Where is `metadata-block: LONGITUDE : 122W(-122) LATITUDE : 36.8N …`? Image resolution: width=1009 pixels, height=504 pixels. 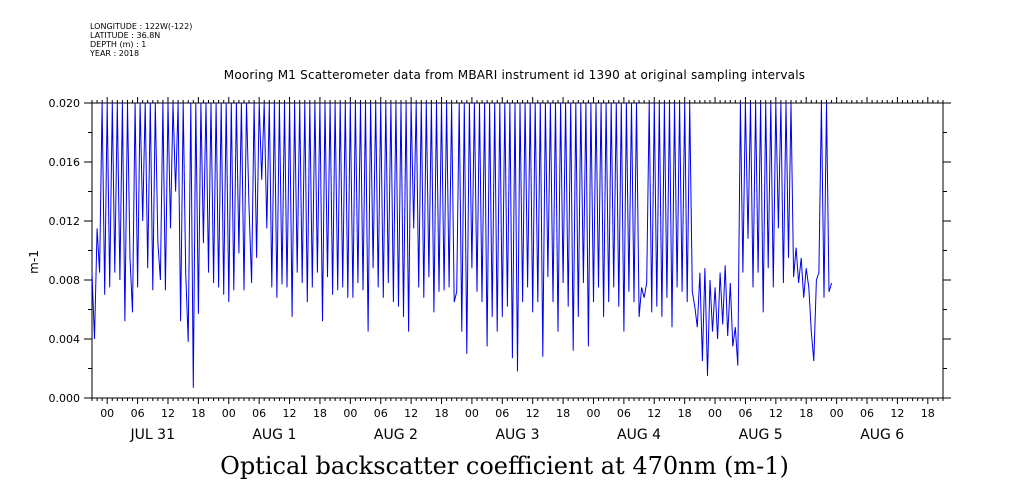
metadata-block: LONGITUDE : 122W(-122) LATITUDE : 36.8N … is located at coordinates (141, 40).